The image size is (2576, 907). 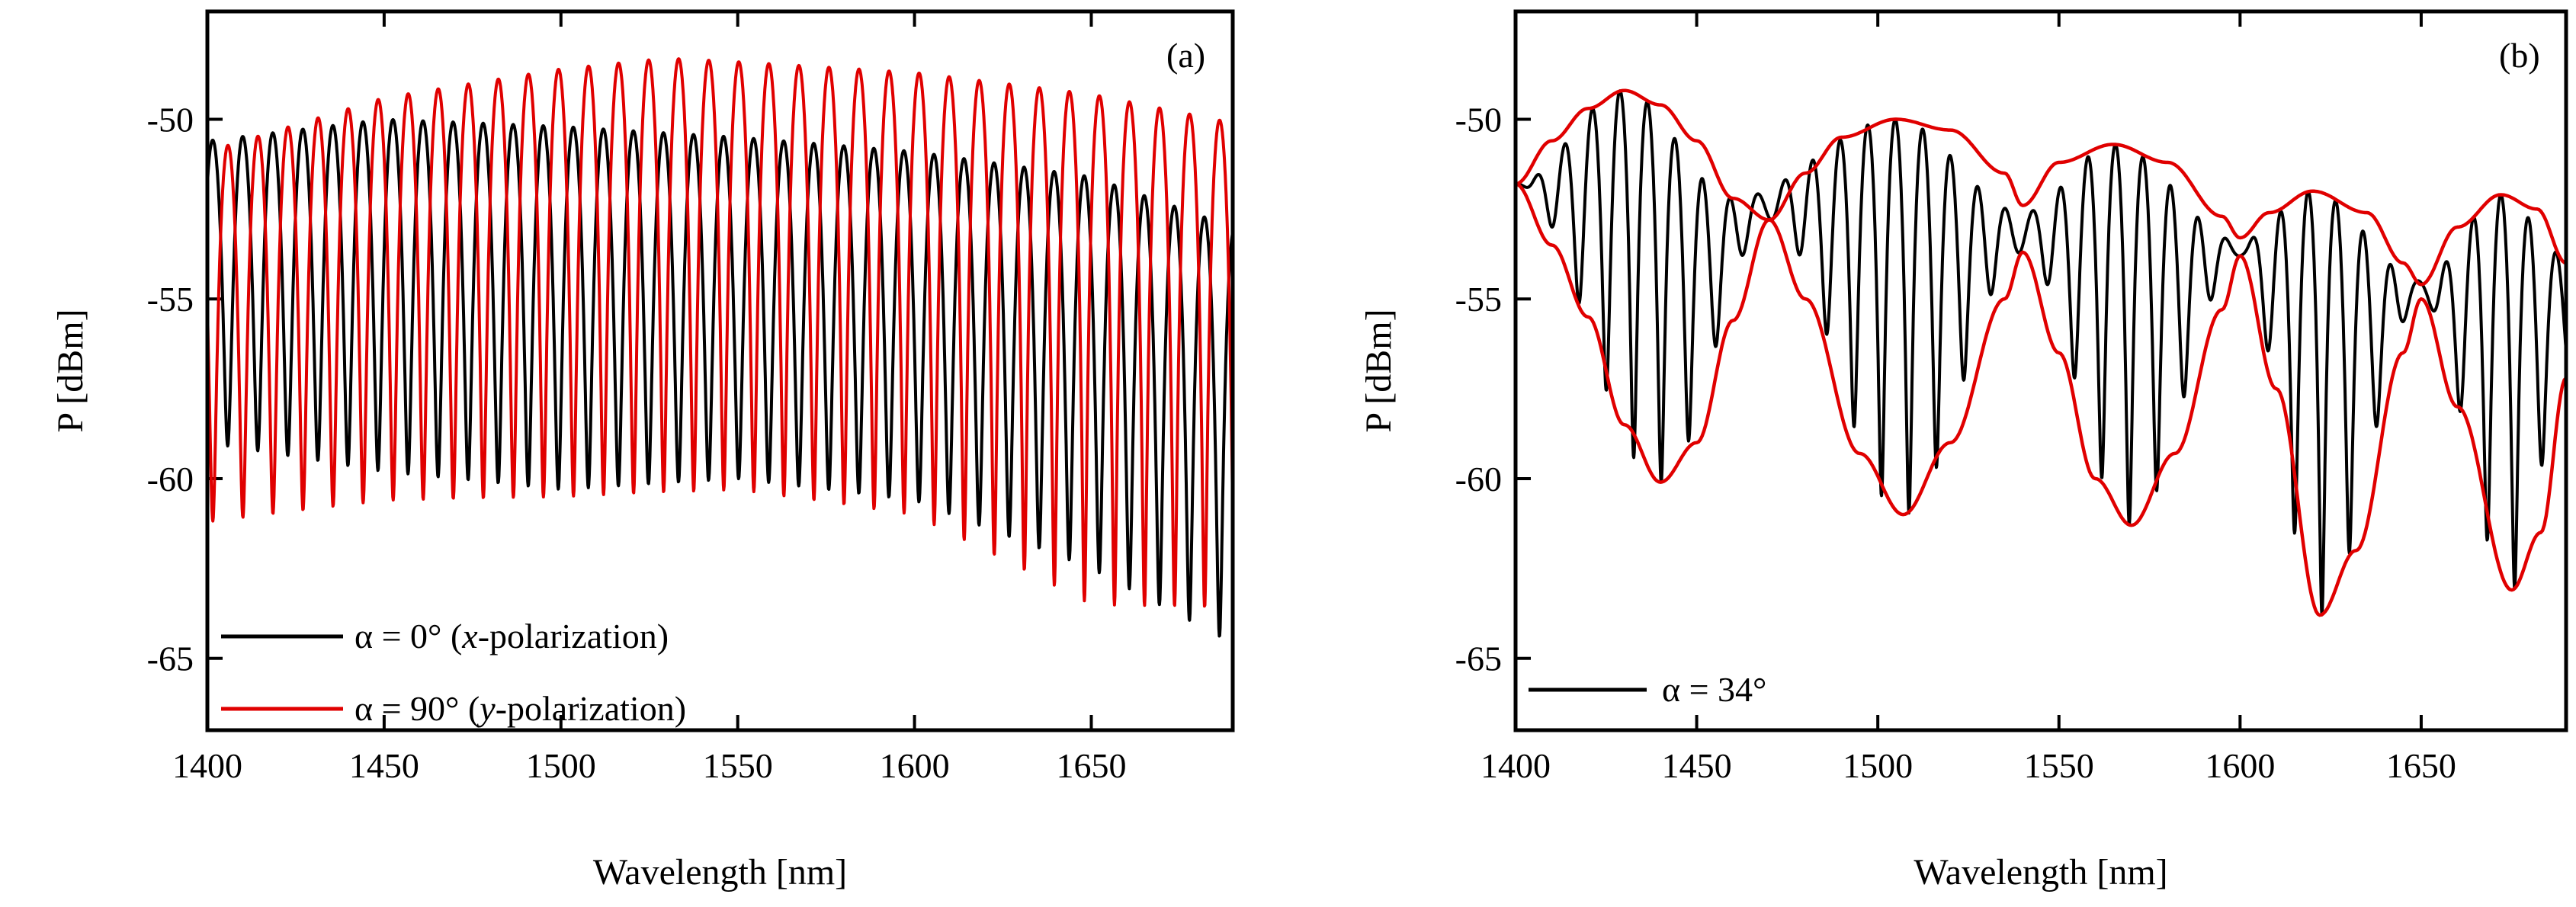 I want to click on series-b-upper-envelope, so click(x=2041, y=187).